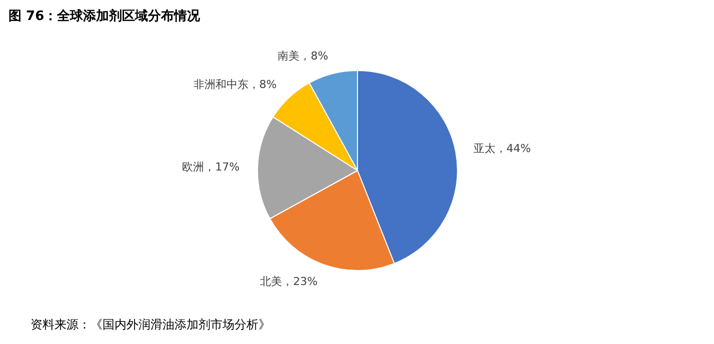 The height and width of the screenshot is (344, 714). Describe the element at coordinates (150, 325) in the screenshot. I see `text: 资料来源：《国内外润滑油添加剂市场分析》` at that location.